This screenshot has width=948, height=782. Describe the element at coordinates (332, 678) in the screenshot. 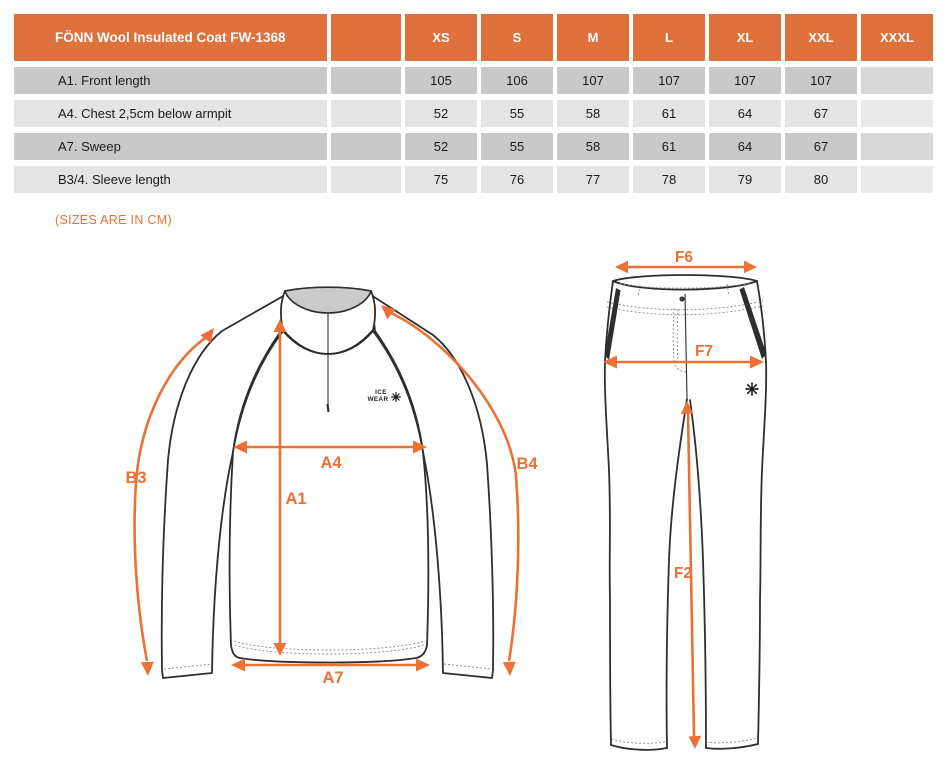

I see `label-a7: A7` at that location.